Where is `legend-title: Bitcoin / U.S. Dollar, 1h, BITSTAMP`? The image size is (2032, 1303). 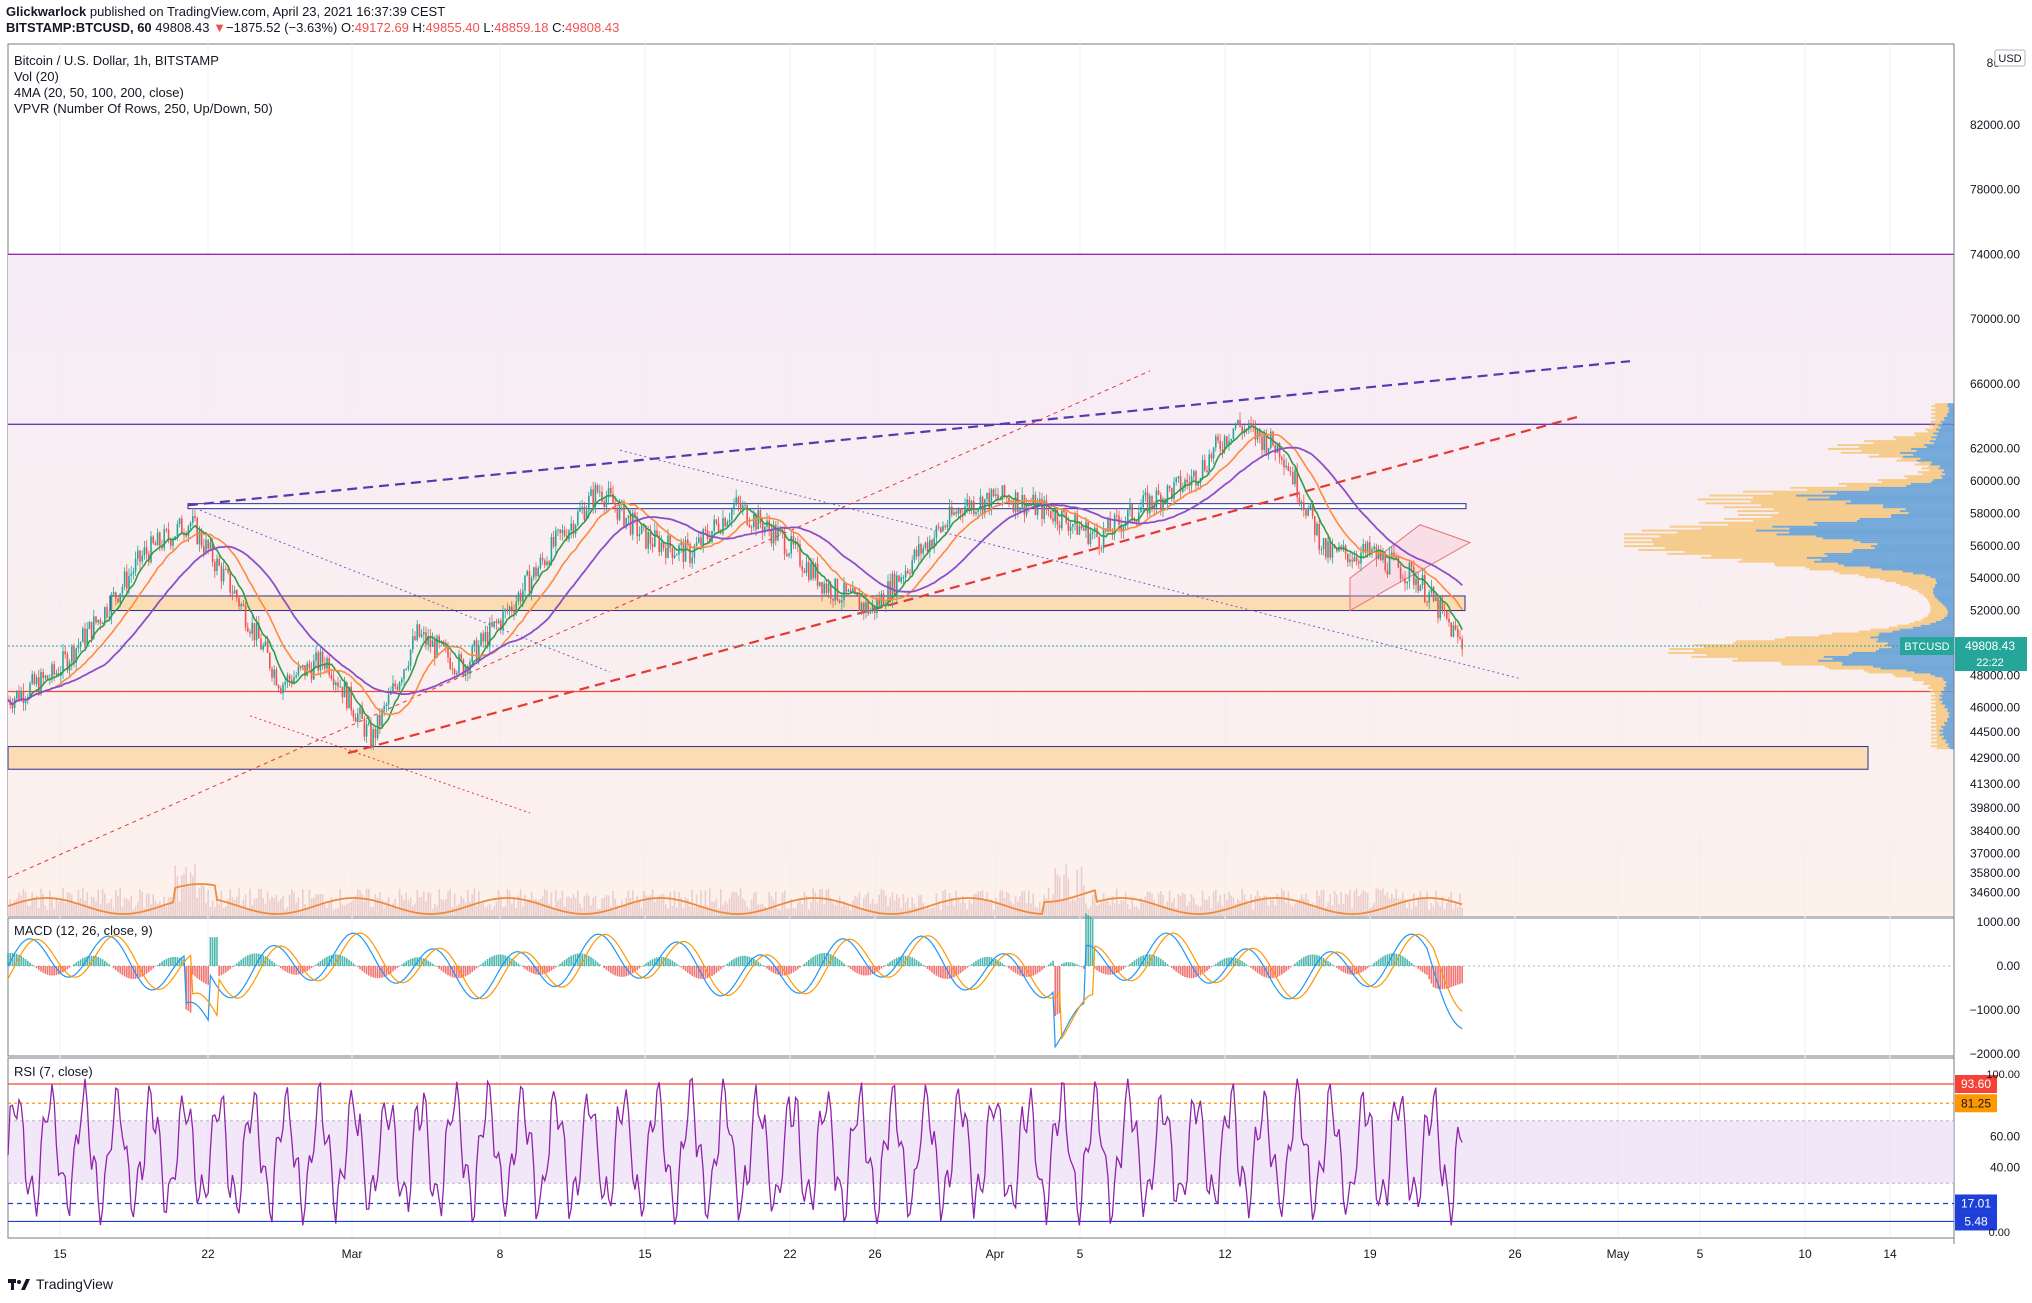
legend-title: Bitcoin / U.S. Dollar, 1h, BITSTAMP is located at coordinates (116, 60).